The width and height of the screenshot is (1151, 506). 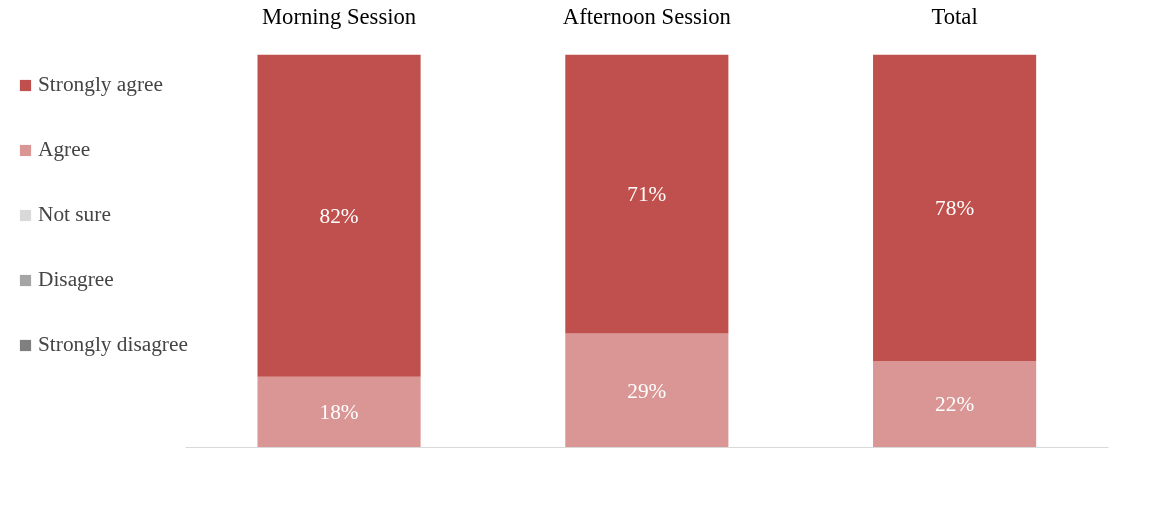 What do you see at coordinates (954, 16) in the screenshot?
I see `x-tick-label: Total` at bounding box center [954, 16].